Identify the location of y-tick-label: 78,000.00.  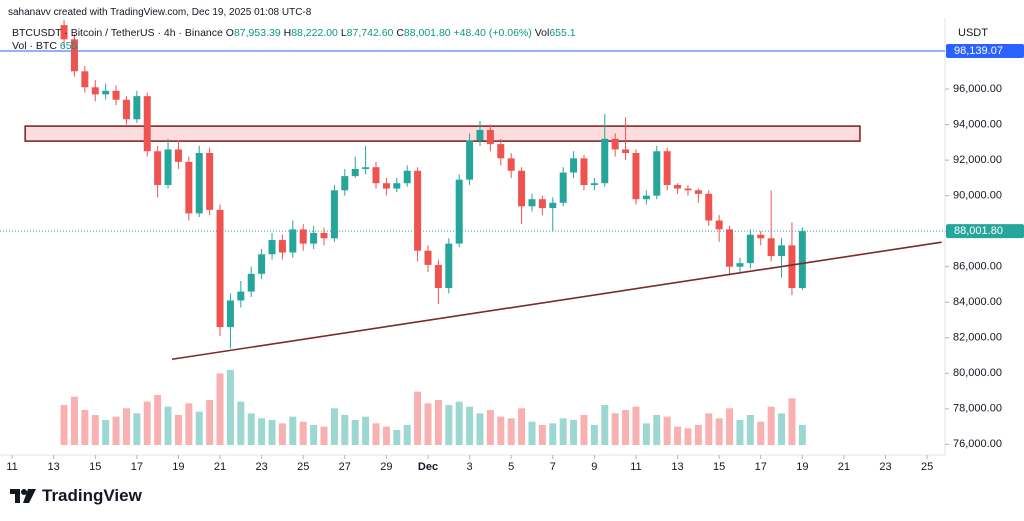
(977, 409).